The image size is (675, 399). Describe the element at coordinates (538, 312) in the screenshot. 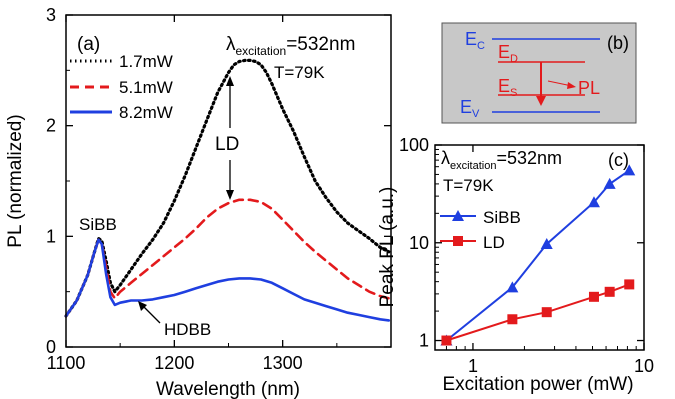

I see `series-line-ld` at that location.